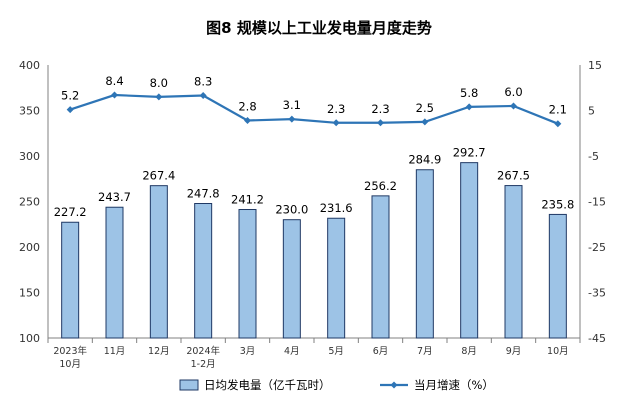 The image size is (638, 411). What do you see at coordinates (319, 28) in the screenshot?
I see `chart-title: 图8 规模以上工业发电量月度走势` at bounding box center [319, 28].